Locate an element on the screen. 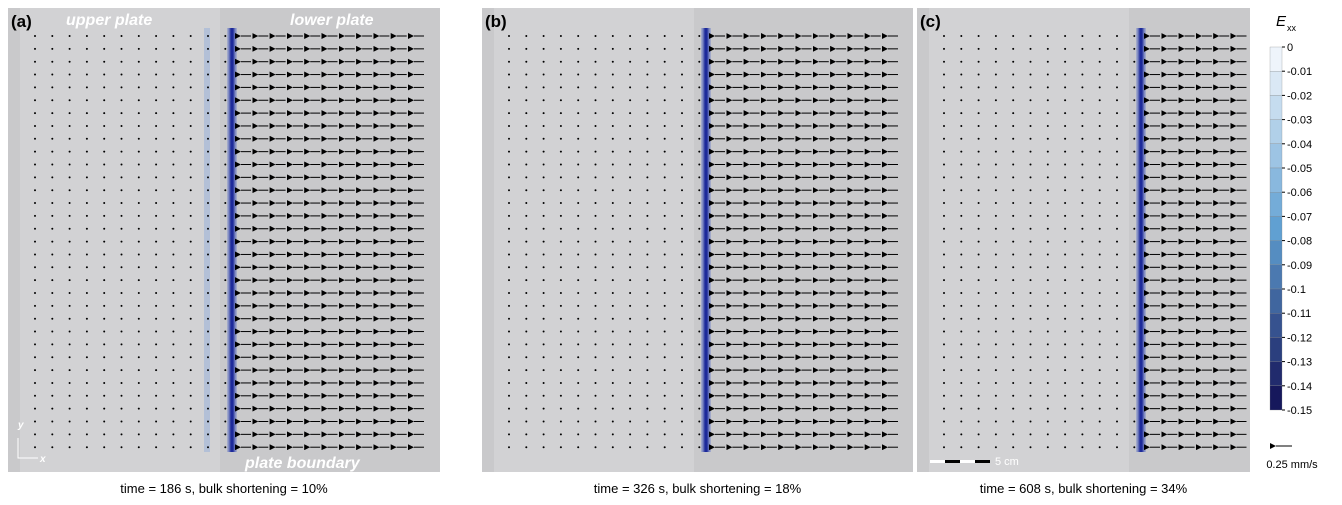  axis-x: x is located at coordinates (42, 459).